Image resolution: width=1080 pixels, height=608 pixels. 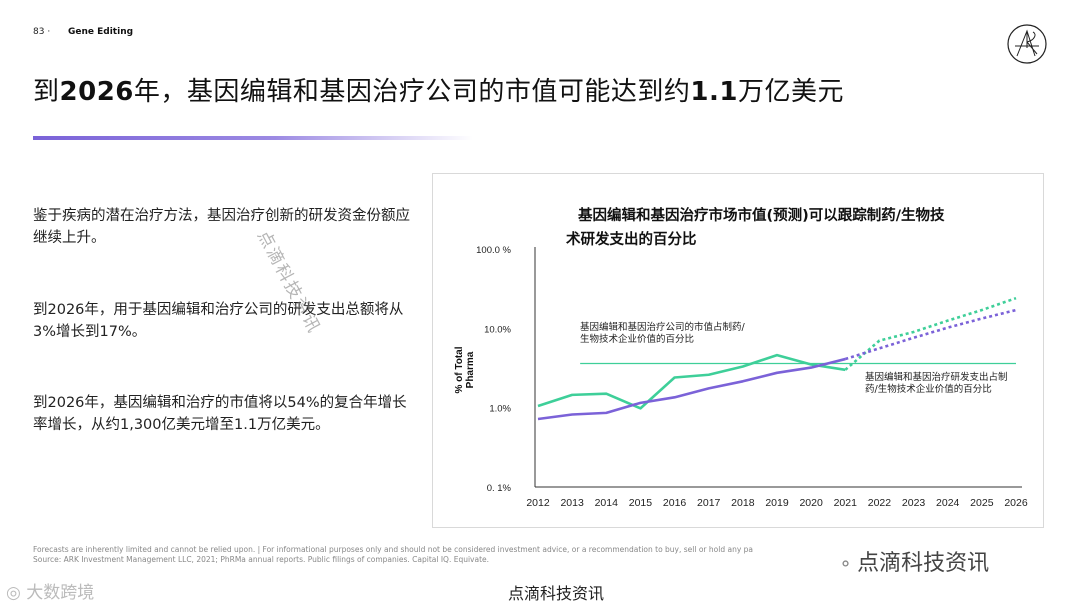 What do you see at coordinates (880, 503) in the screenshot?
I see `x-tick-label: 2022` at bounding box center [880, 503].